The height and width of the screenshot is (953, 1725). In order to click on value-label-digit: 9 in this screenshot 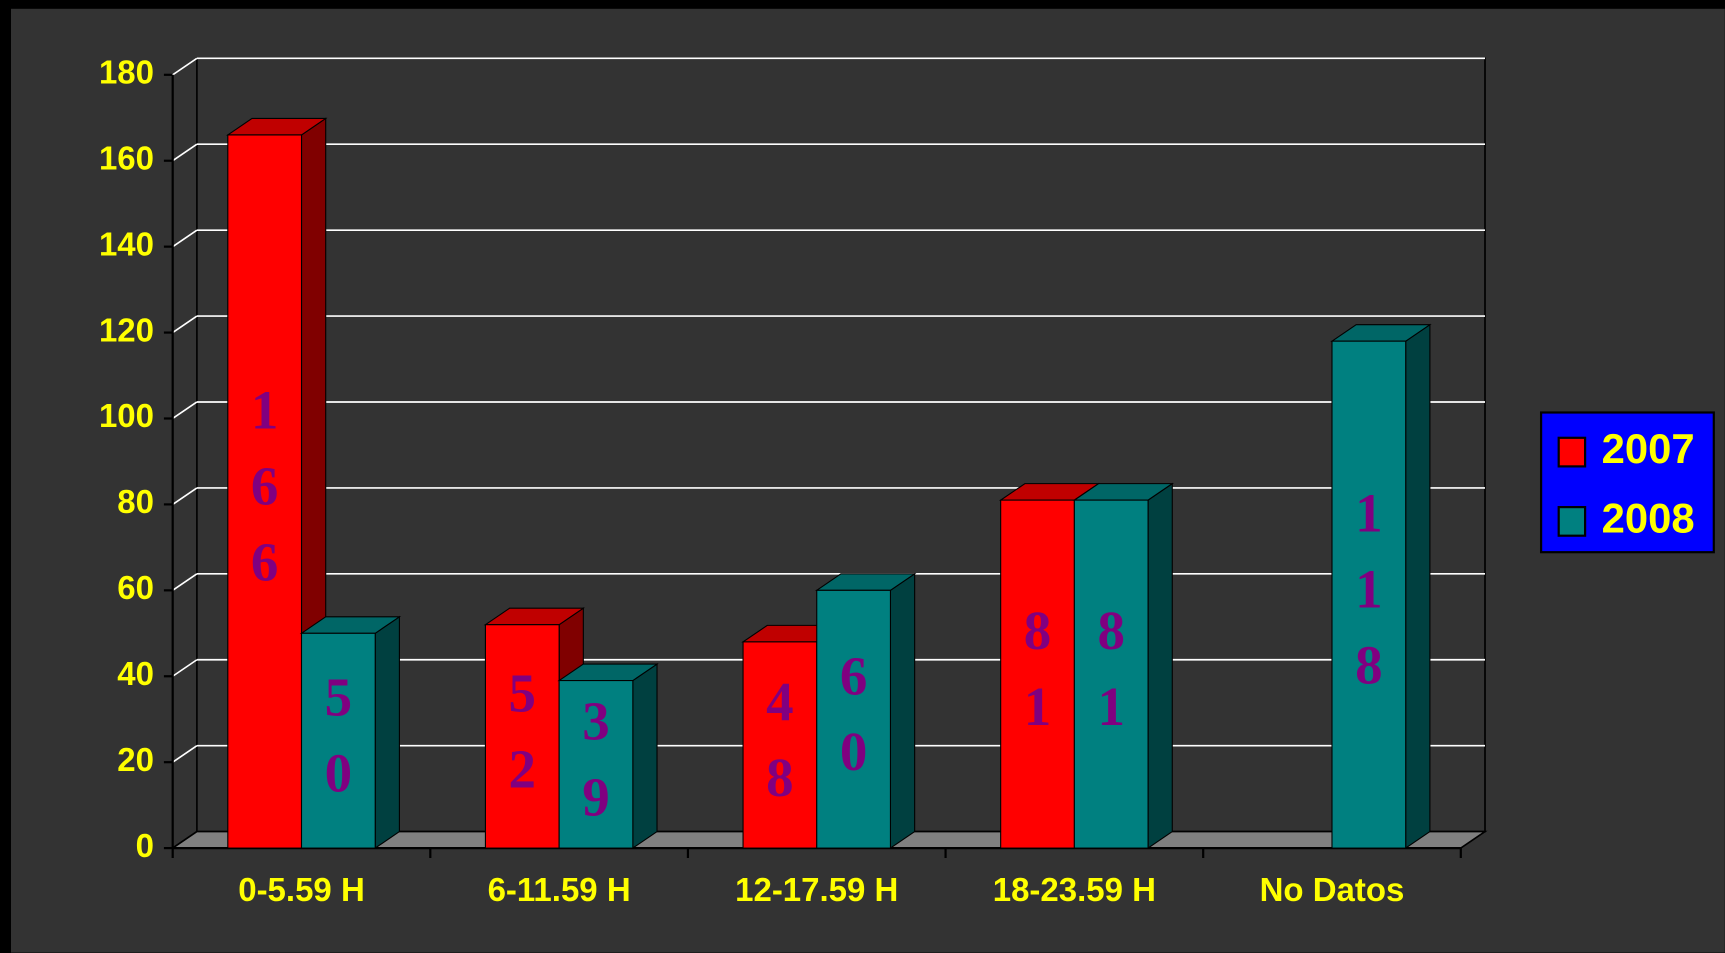, I will do `click(596, 796)`.